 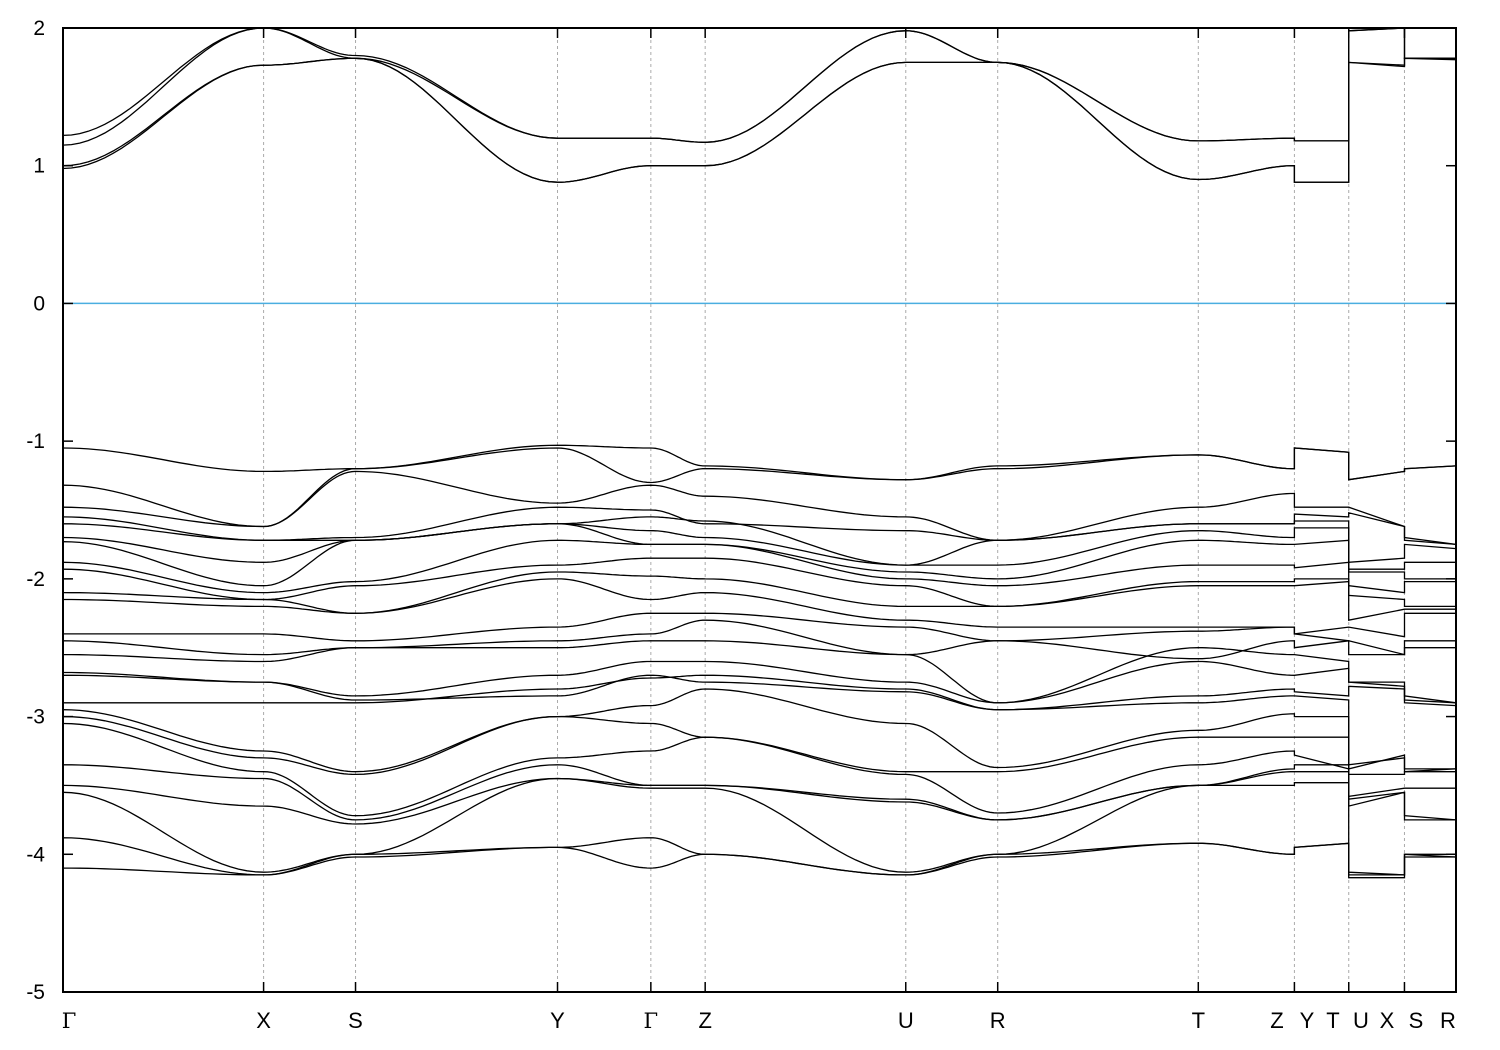 What do you see at coordinates (39, 303) in the screenshot?
I see `y-tick-label: 0` at bounding box center [39, 303].